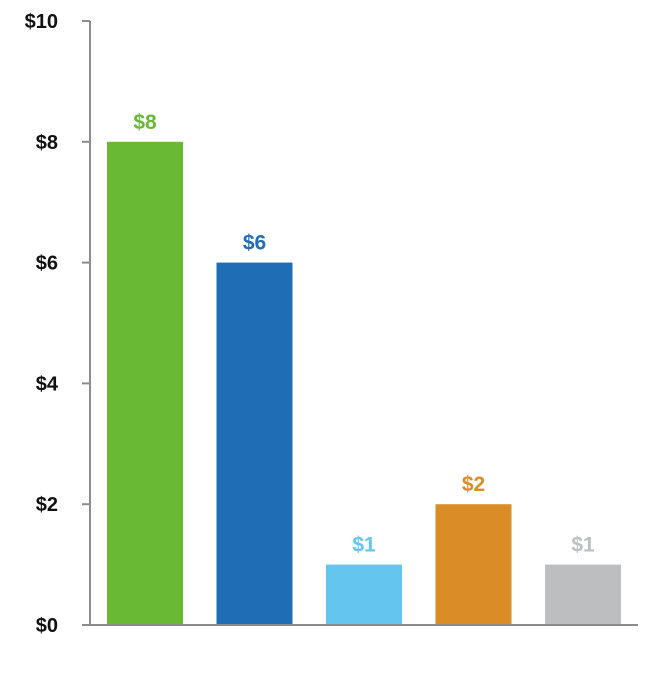 Image resolution: width=658 pixels, height=690 pixels. What do you see at coordinates (41, 22) in the screenshot?
I see `y-tick-label: $10` at bounding box center [41, 22].